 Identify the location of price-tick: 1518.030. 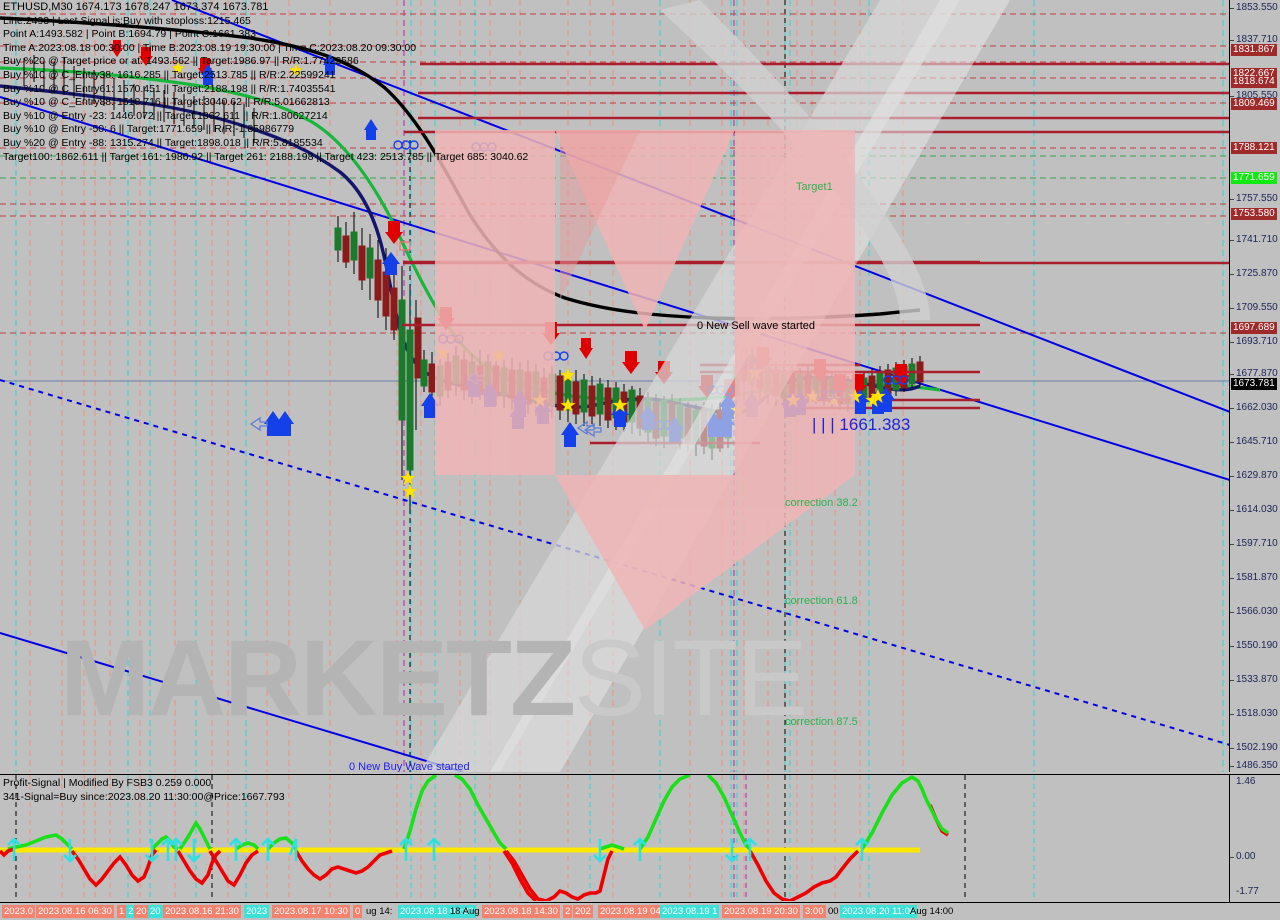
(1257, 713).